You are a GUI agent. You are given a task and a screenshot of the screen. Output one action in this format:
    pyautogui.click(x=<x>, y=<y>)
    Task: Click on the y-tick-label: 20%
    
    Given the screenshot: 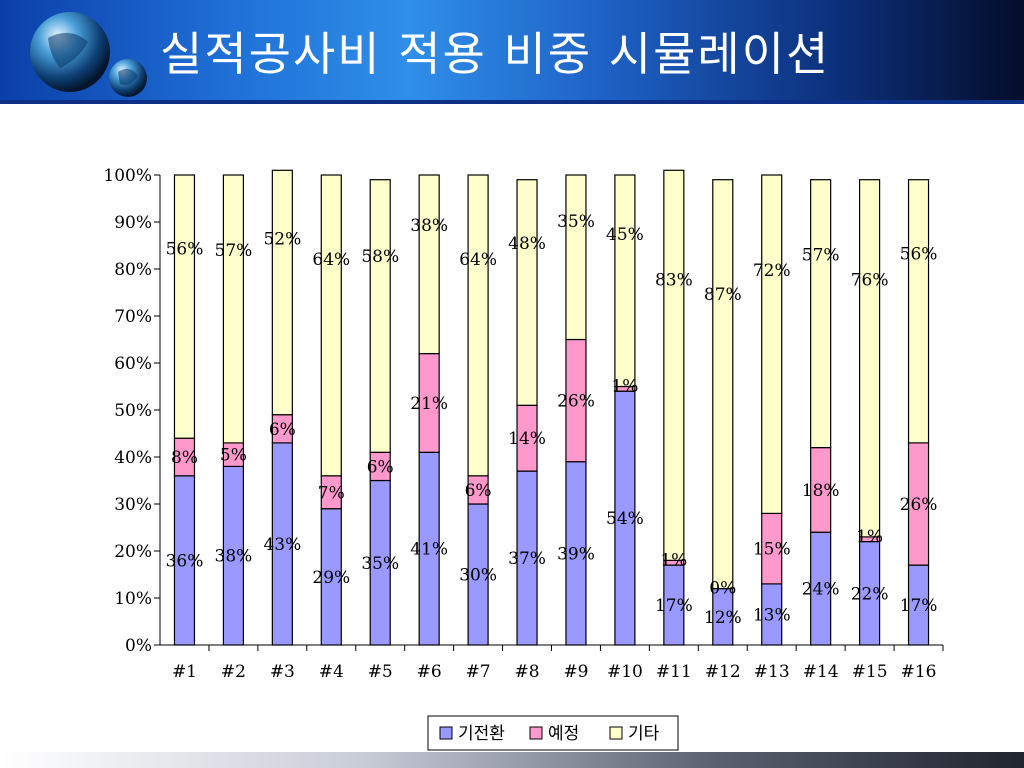 What is the action you would take?
    pyautogui.click(x=133, y=552)
    